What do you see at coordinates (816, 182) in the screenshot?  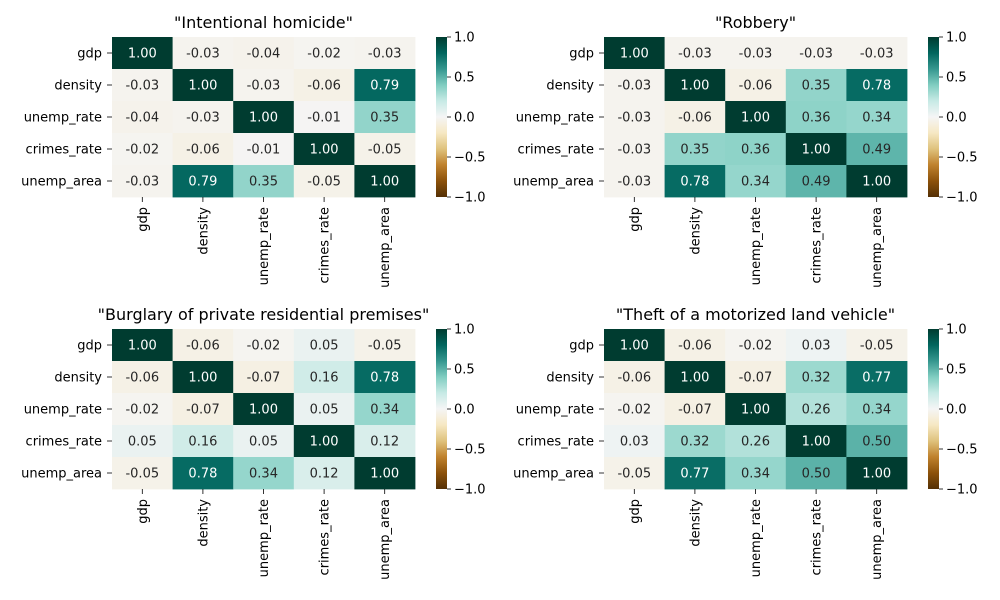 I see `cell-value-label: 0.49` at bounding box center [816, 182].